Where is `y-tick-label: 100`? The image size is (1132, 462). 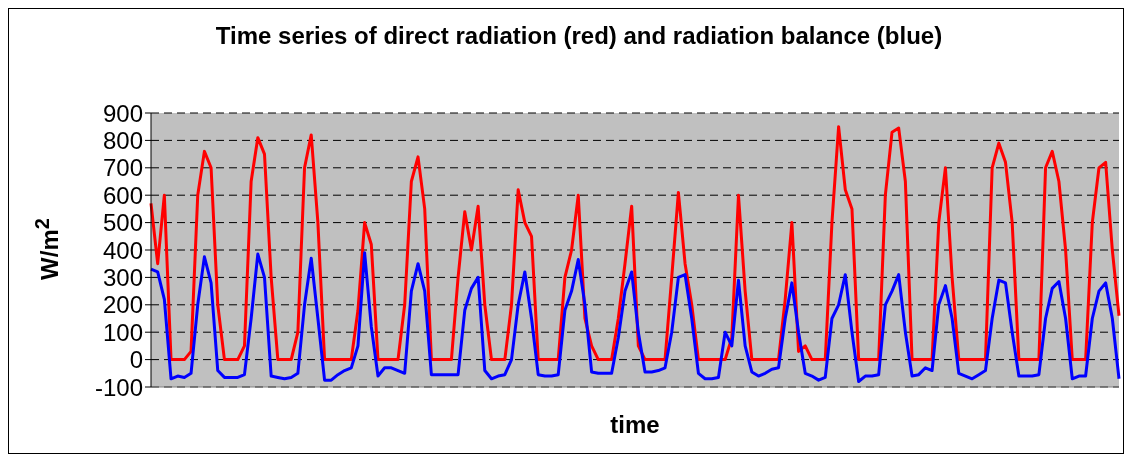
y-tick-label: 100 is located at coordinates (122, 332).